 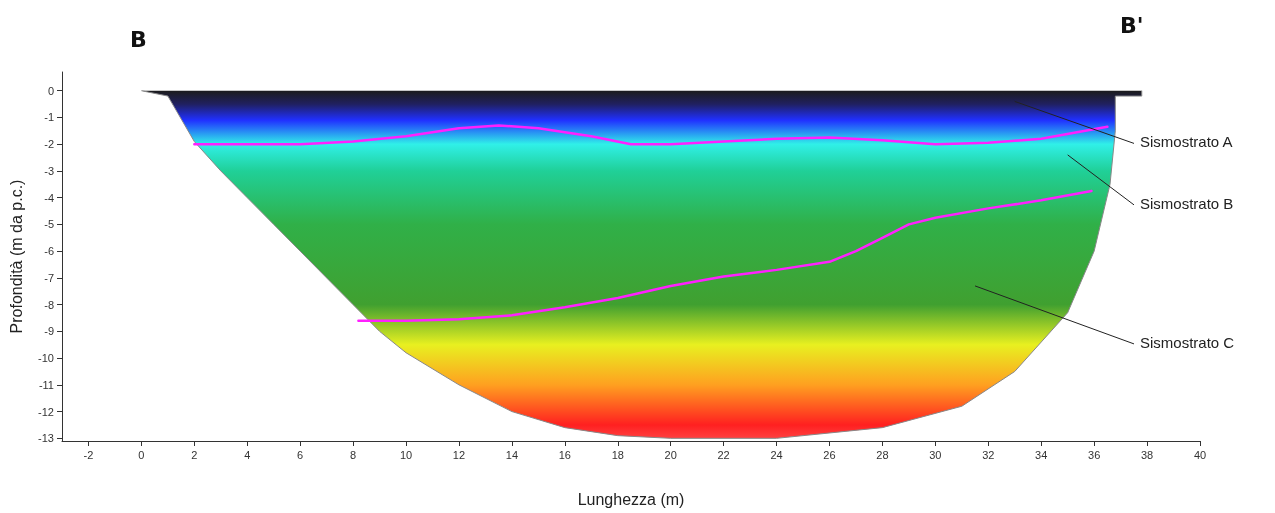 I want to click on x-tick-label: 26, so click(x=829, y=454).